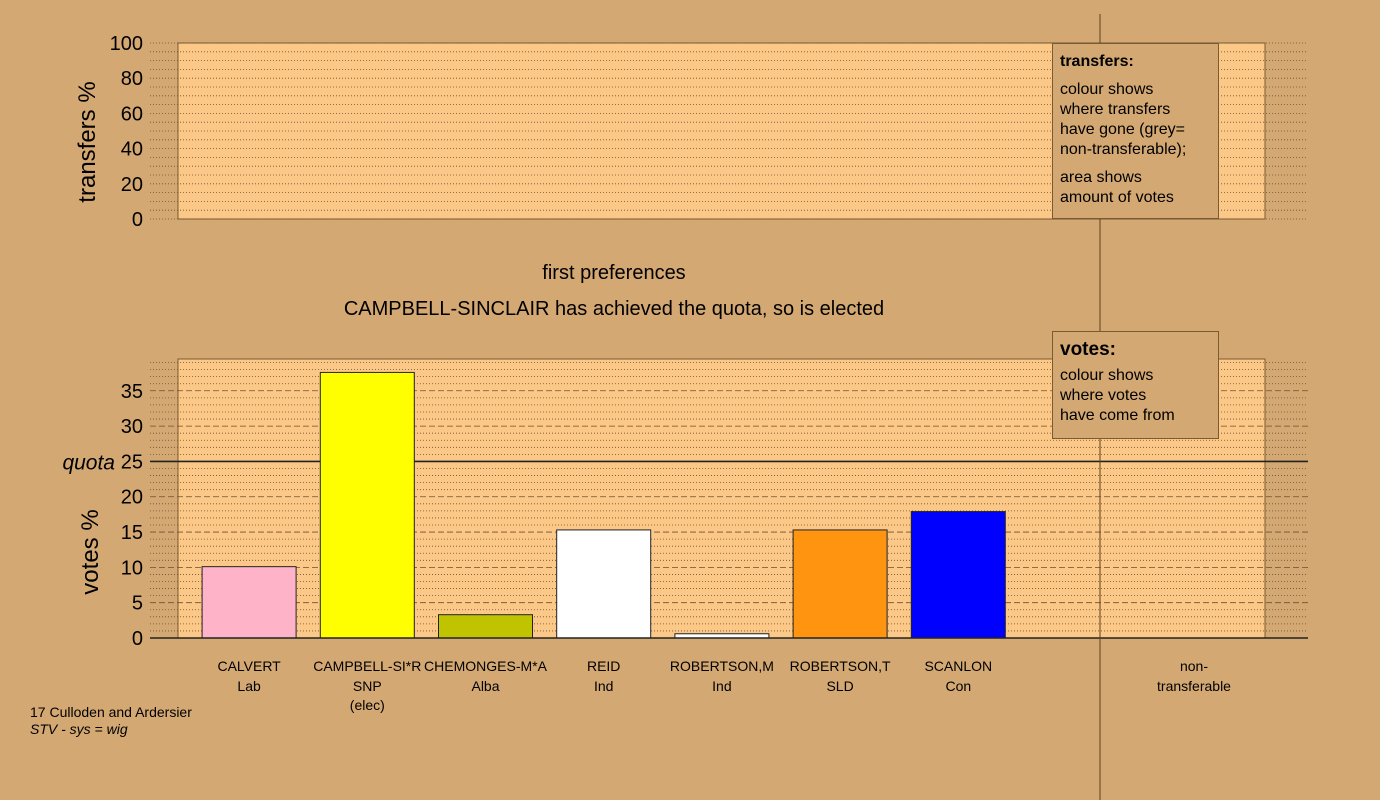  Describe the element at coordinates (111, 712) in the screenshot. I see `ward-name: 17 Culloden and Ardersier` at that location.